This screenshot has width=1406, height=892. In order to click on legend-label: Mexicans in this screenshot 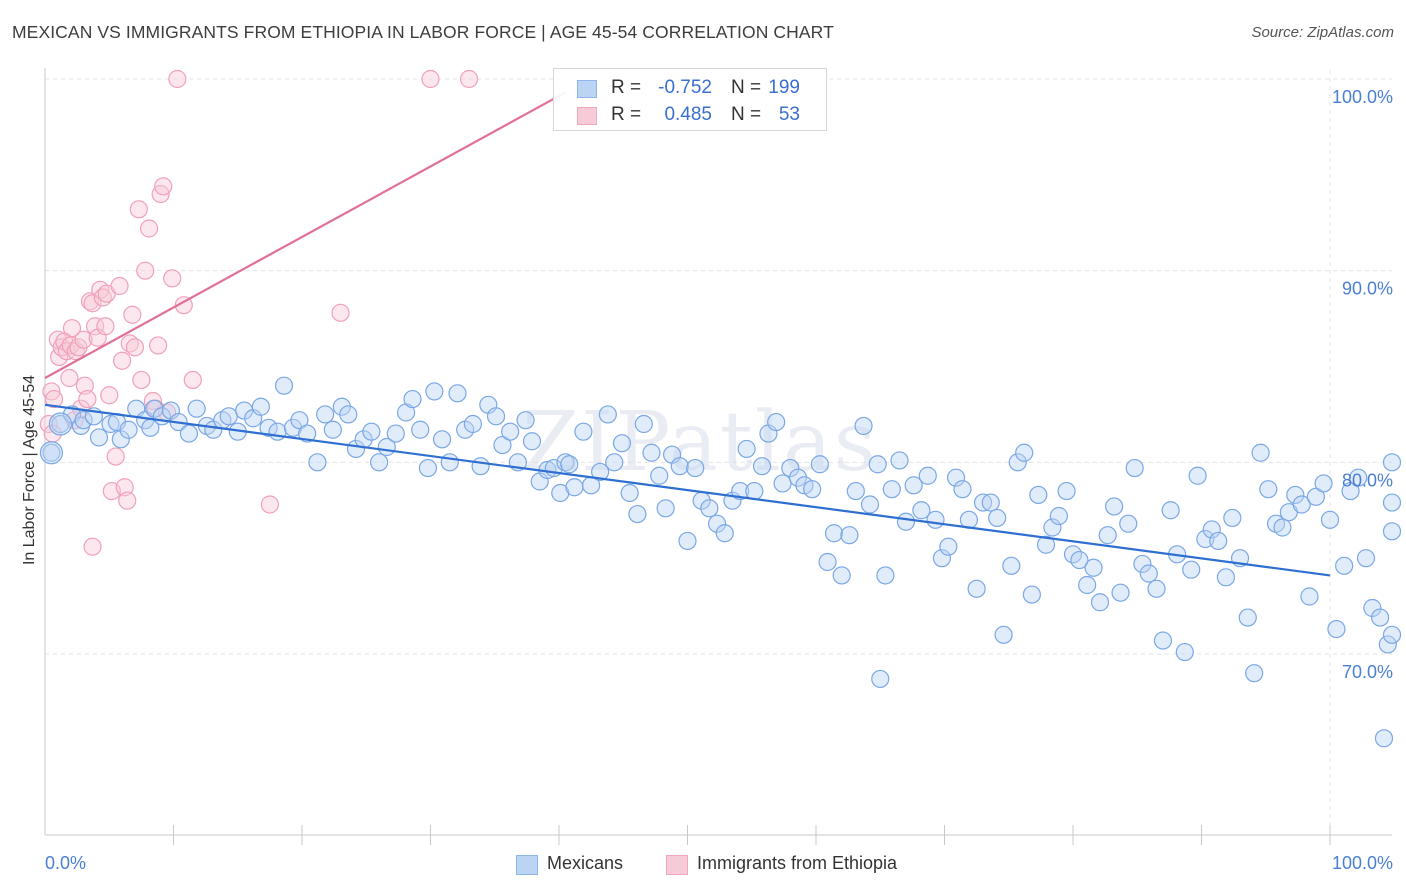, I will do `click(585, 863)`.